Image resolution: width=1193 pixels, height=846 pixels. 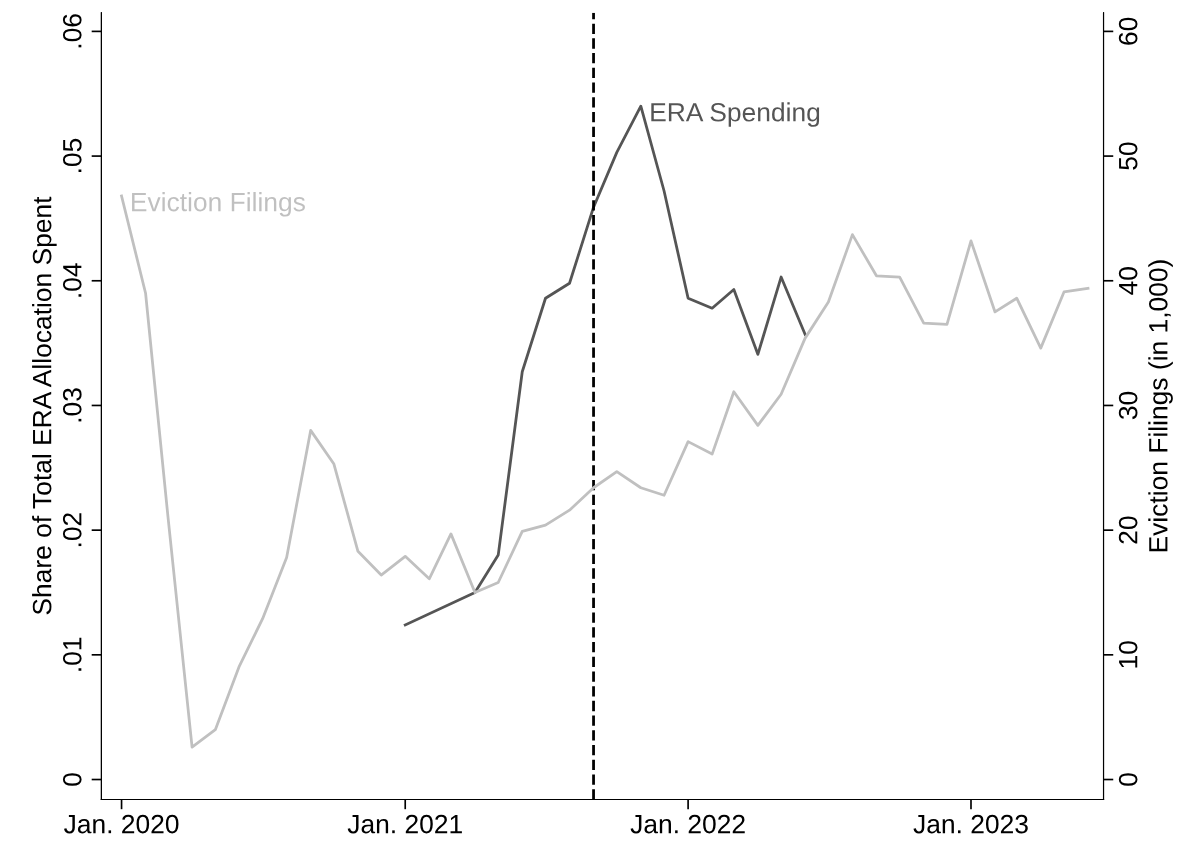 I want to click on y-tick-label: .02, so click(x=72, y=530).